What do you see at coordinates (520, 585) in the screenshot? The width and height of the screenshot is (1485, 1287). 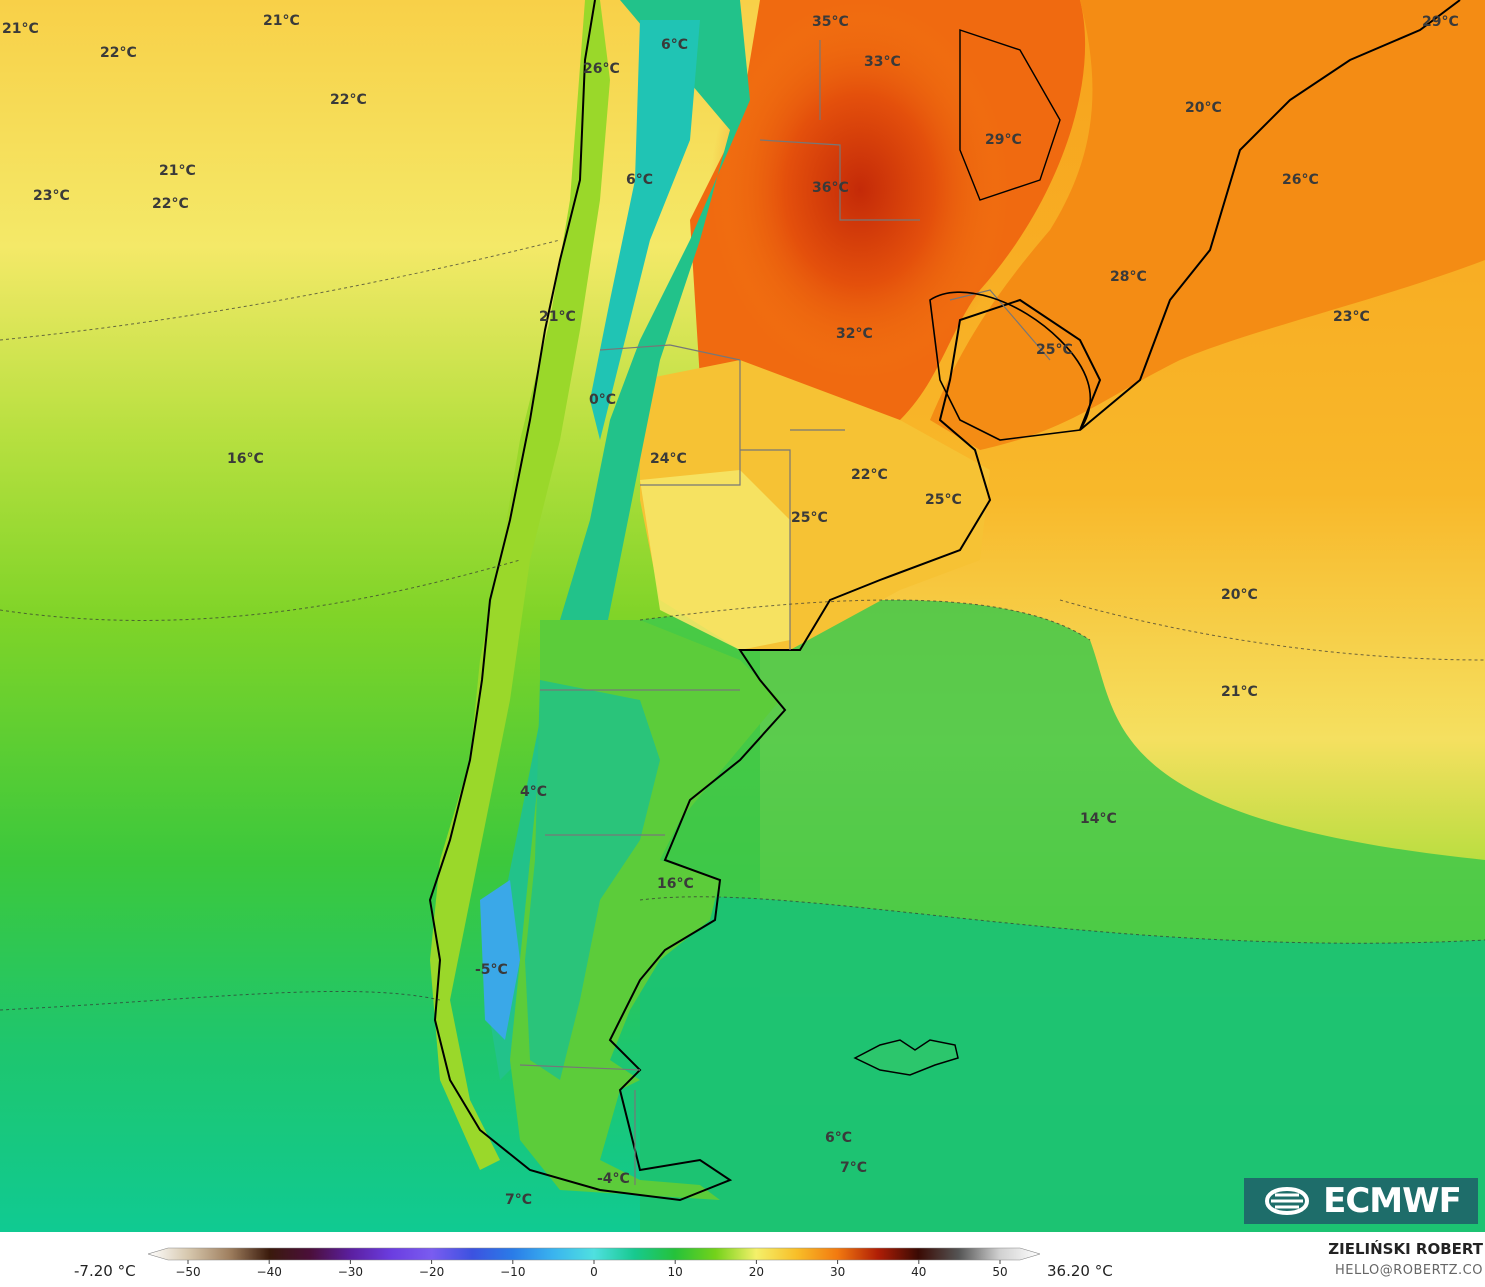 I see `chile-coast-strip` at bounding box center [520, 585].